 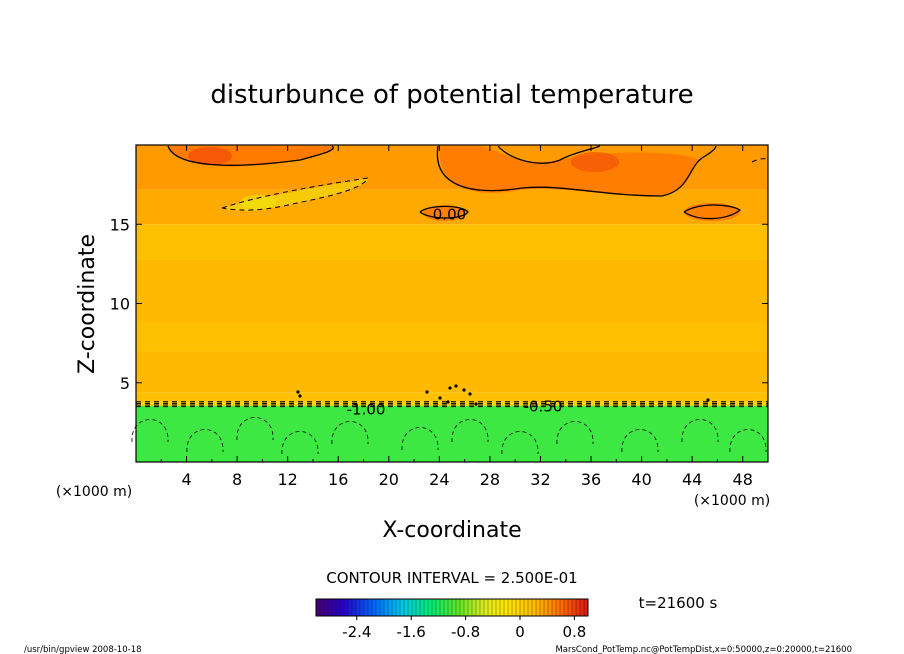 I want to click on colorbar-tick-label: 0, so click(x=520, y=632).